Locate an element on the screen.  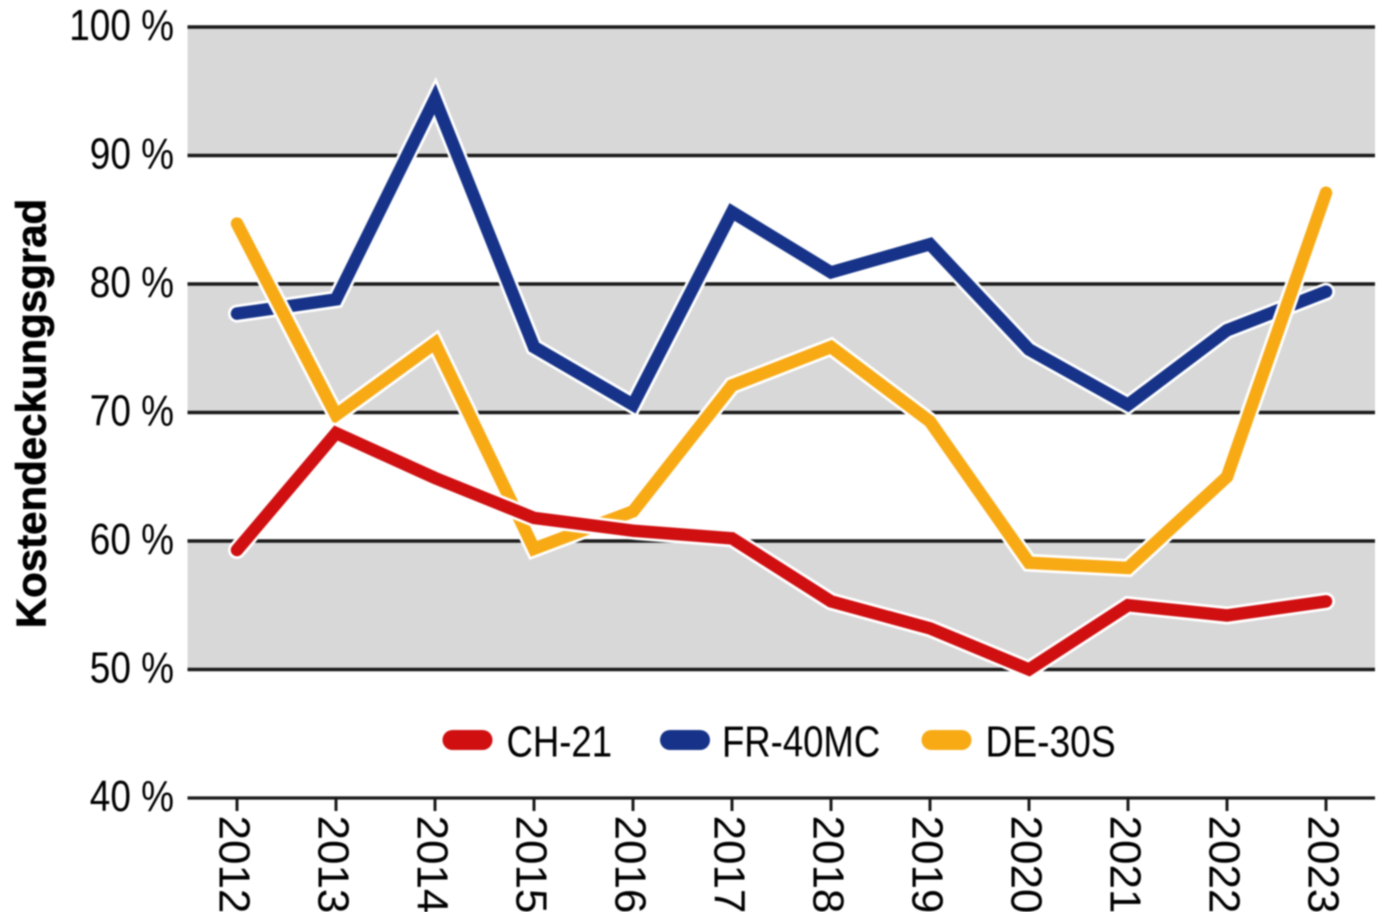
svg-text: 2021 is located at coordinates (1125, 864).